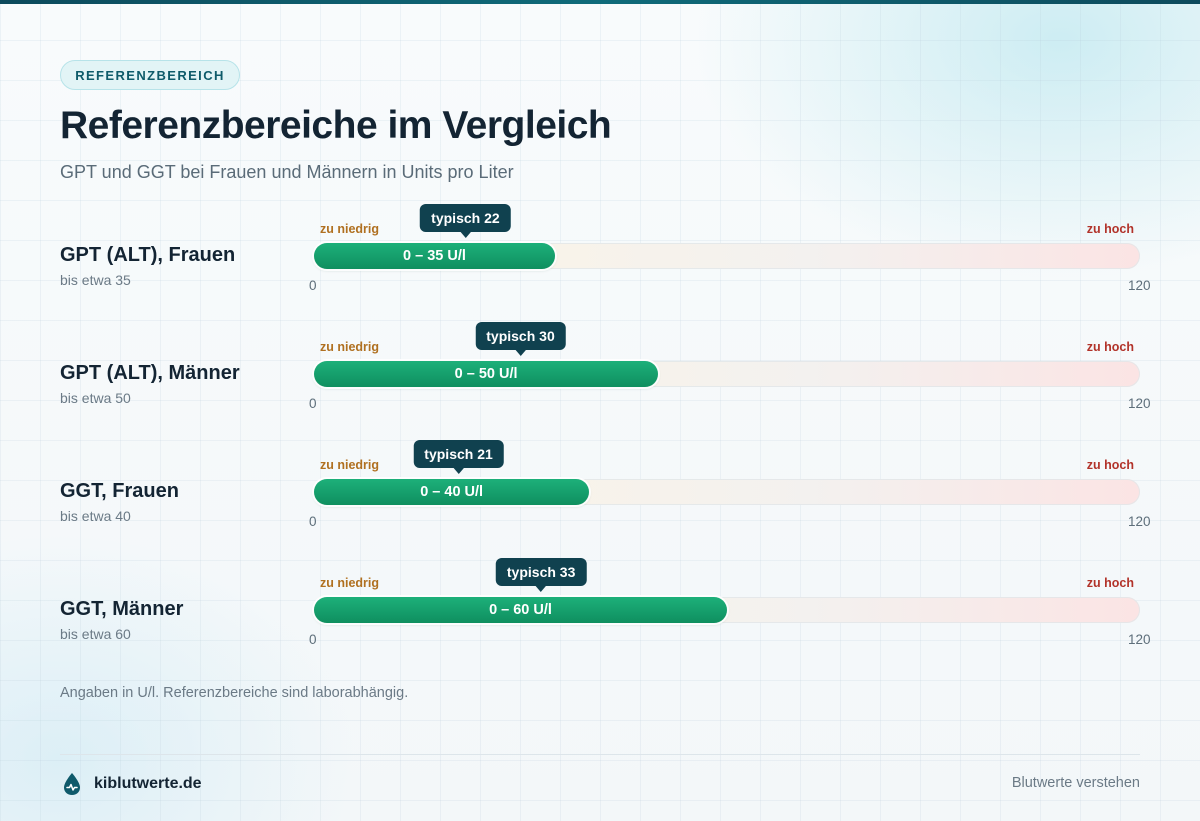 This screenshot has width=1200, height=821. I want to click on row-sublabel: bis etwa 50, so click(95, 398).